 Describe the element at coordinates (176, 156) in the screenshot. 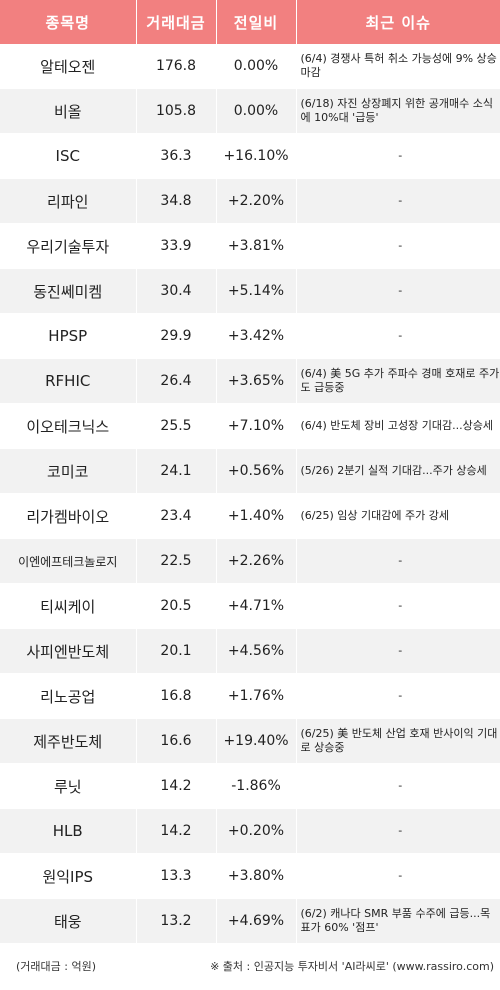

I see `trade-volume: 36.3` at that location.